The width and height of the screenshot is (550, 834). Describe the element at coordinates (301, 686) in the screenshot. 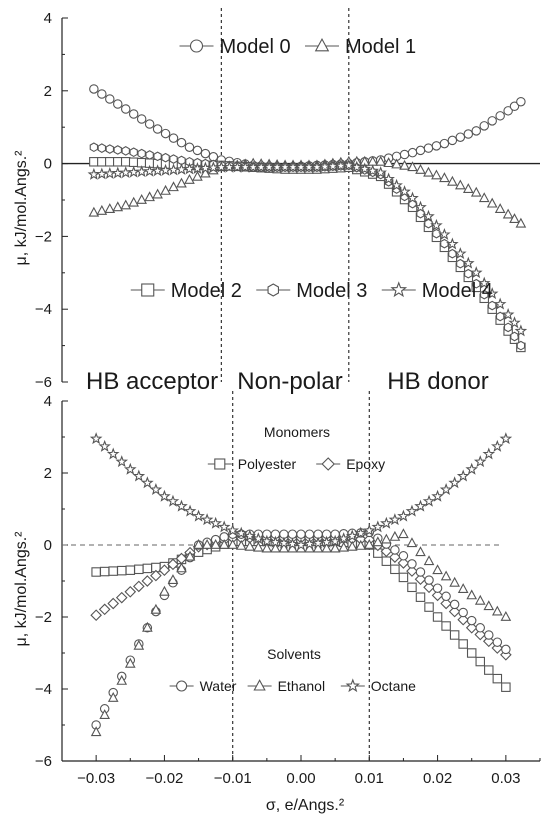

I see `legend-label: Ethanol` at that location.